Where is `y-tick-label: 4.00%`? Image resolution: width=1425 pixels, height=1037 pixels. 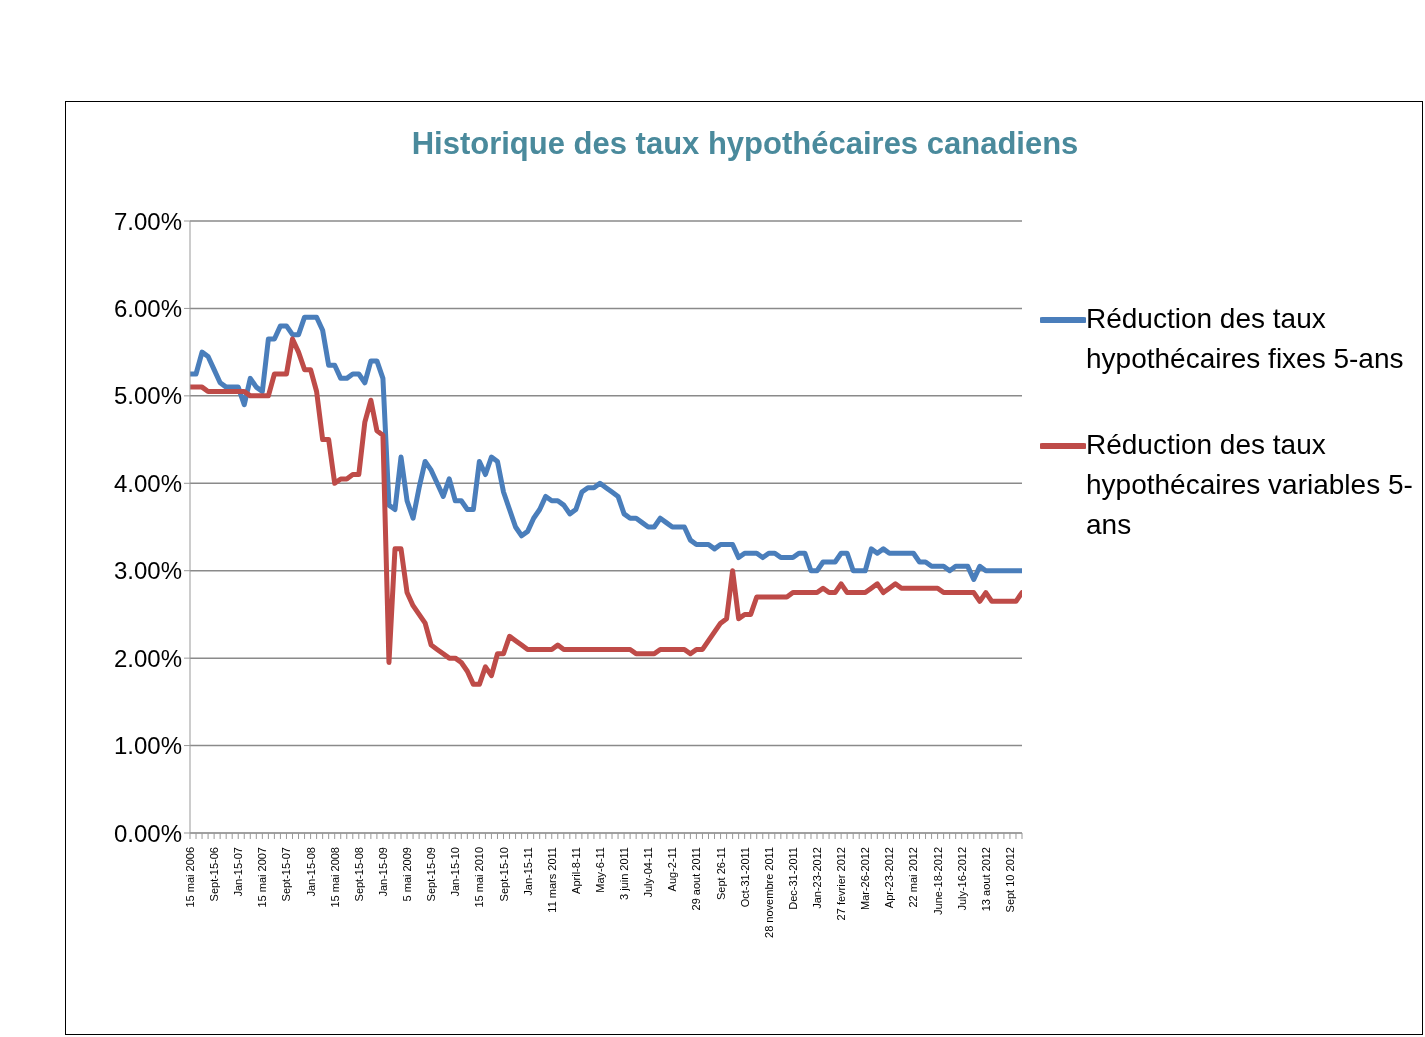 y-tick-label: 4.00% is located at coordinates (147, 483).